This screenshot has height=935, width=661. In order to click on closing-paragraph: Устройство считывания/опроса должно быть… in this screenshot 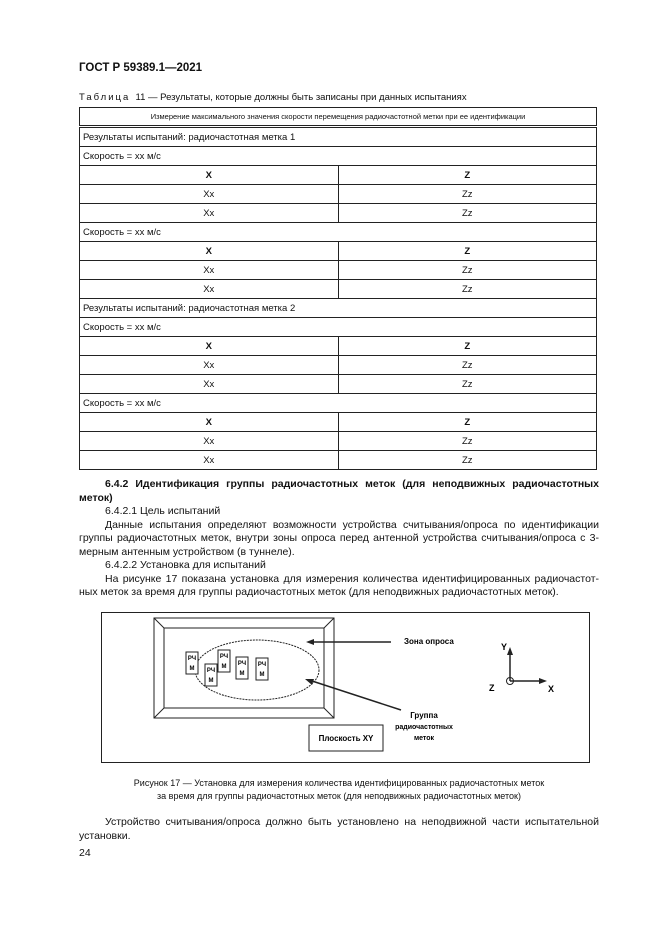, I will do `click(339, 829)`.